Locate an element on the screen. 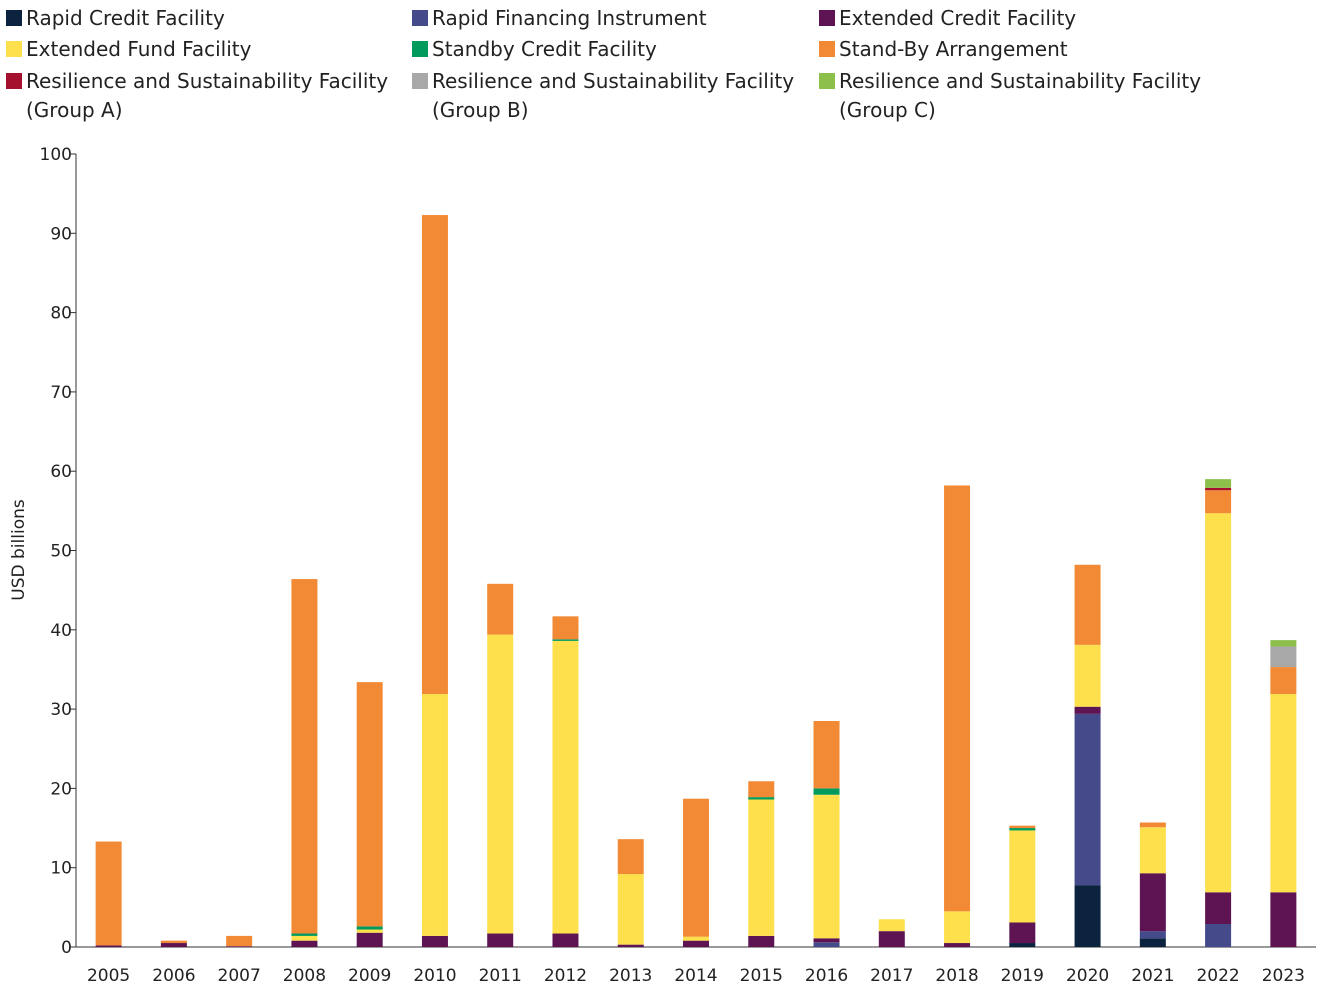 This screenshot has width=1323, height=989. legend-item: Extended Fund Facility is located at coordinates (128, 49).